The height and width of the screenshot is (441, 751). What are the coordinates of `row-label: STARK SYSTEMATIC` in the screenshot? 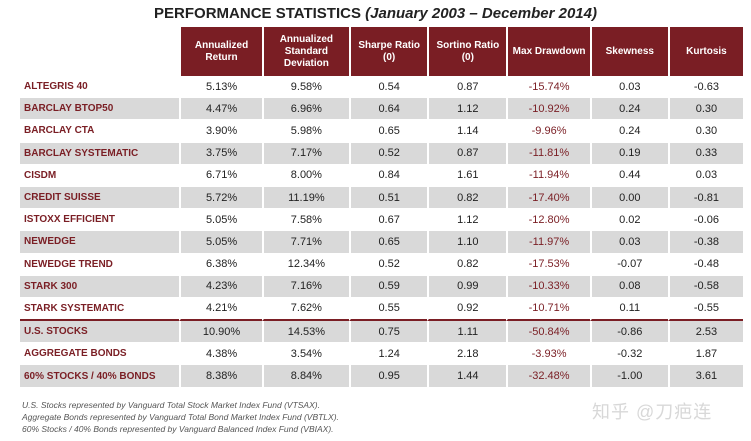 It's located at (100, 310).